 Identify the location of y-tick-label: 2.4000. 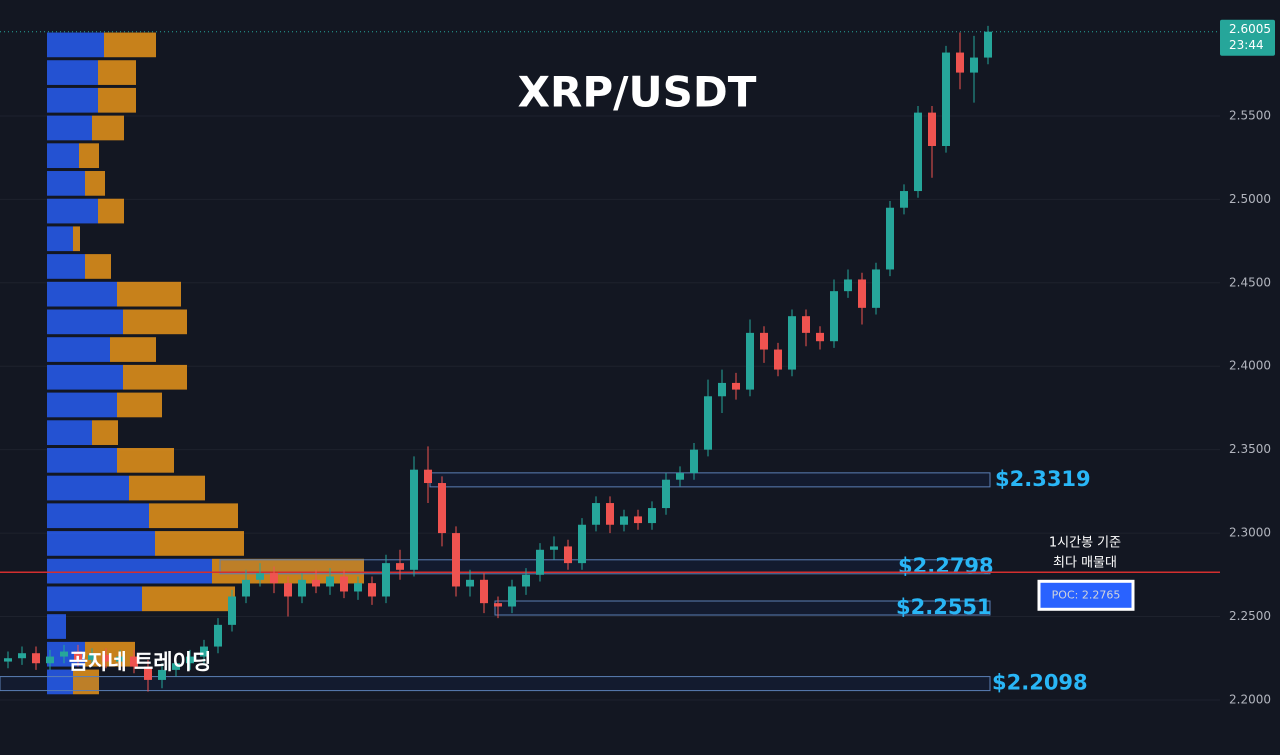
(1250, 366).